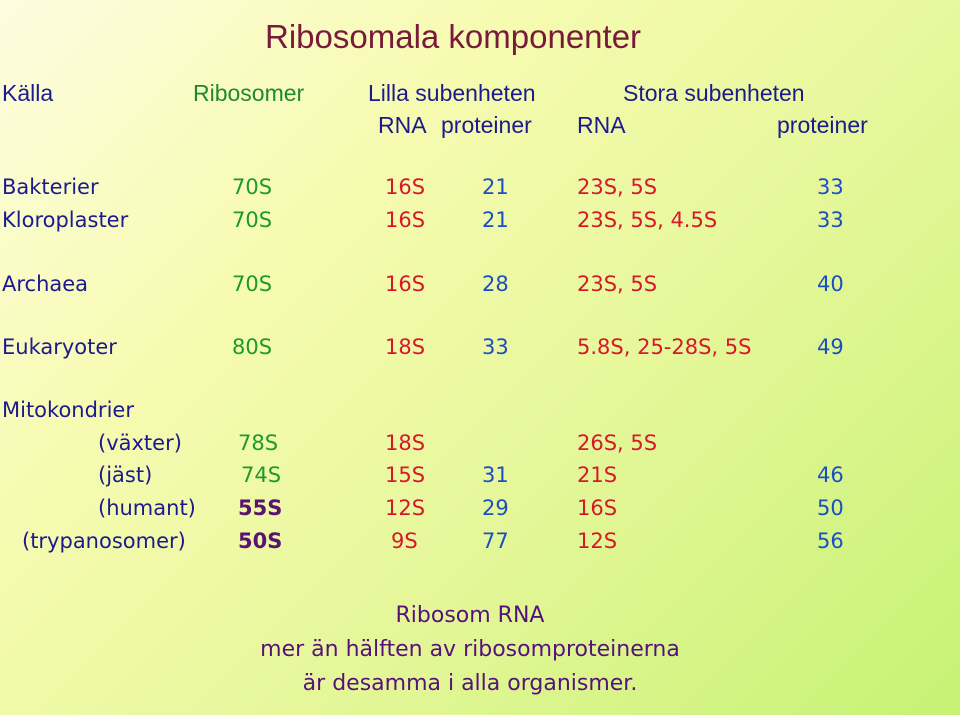 This screenshot has height=715, width=960. I want to click on row-large-rna: 12S, so click(597, 541).